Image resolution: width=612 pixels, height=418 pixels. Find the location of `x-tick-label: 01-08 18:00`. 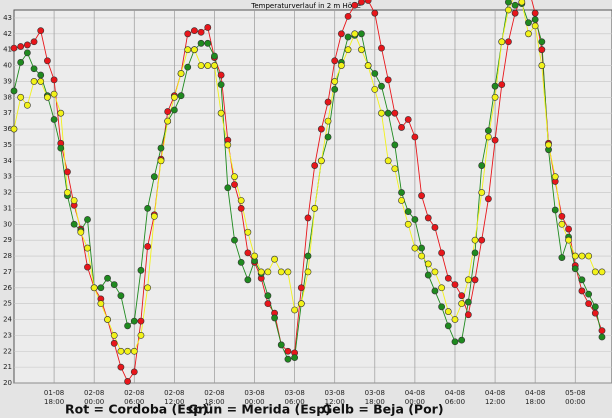

x-tick-label: 01-08 18:00 is located at coordinates (54, 397).